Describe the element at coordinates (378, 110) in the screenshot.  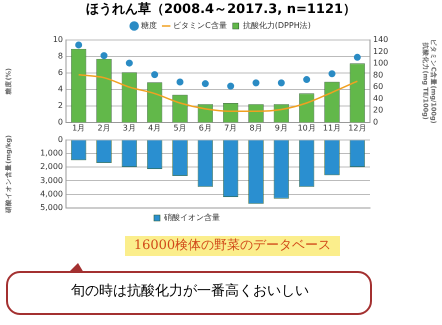
I see `y2-tick-label: 20` at that location.